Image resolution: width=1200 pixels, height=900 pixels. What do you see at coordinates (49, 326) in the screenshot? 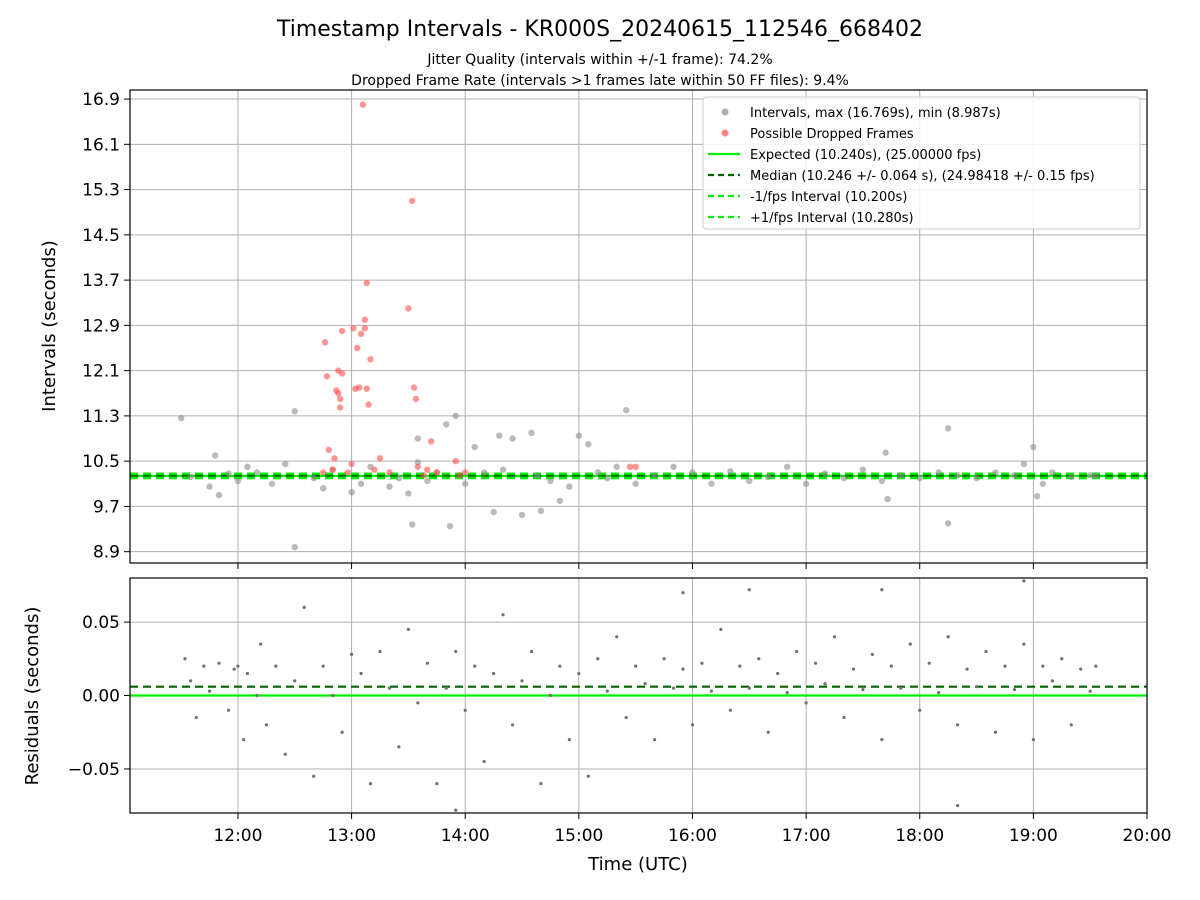
I see `intervals-y-axis-label: Intervals (seconds)` at bounding box center [49, 326].